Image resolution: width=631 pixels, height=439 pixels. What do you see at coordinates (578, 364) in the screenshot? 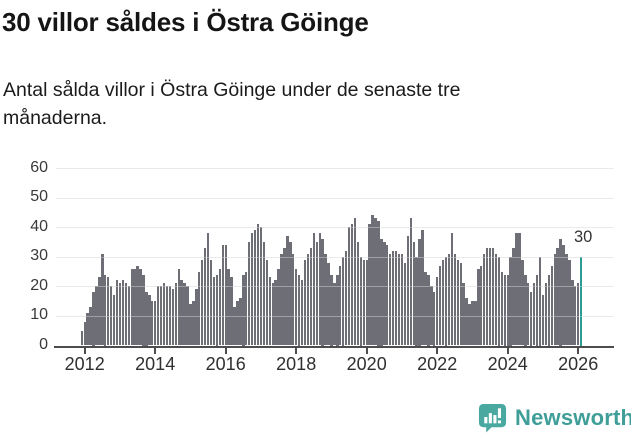
I see `x-axis-label: 2026` at bounding box center [578, 364].